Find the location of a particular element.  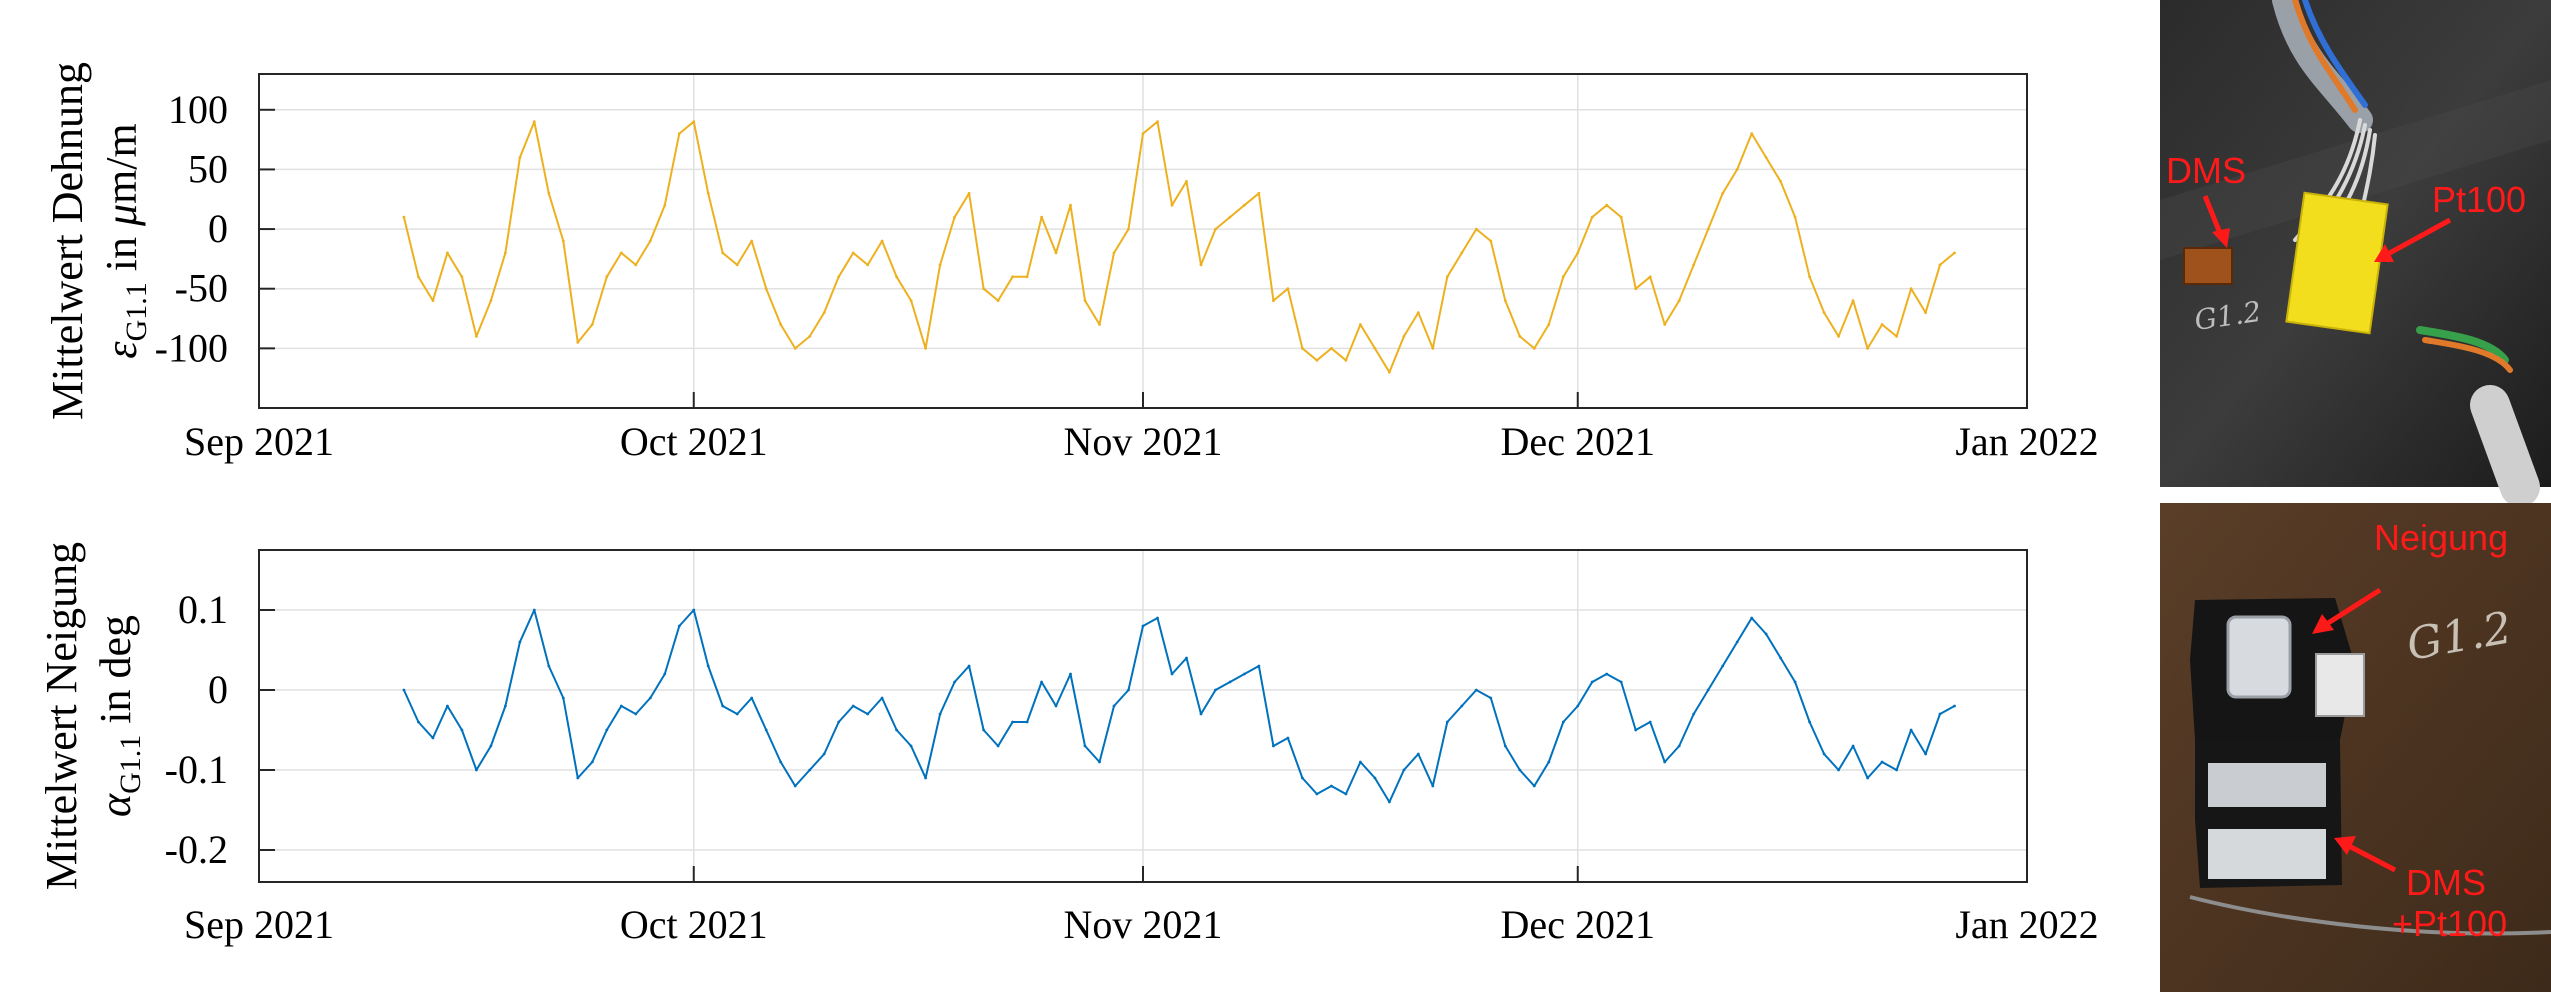

x-tick-label: Sep 2021 is located at coordinates (259, 441).